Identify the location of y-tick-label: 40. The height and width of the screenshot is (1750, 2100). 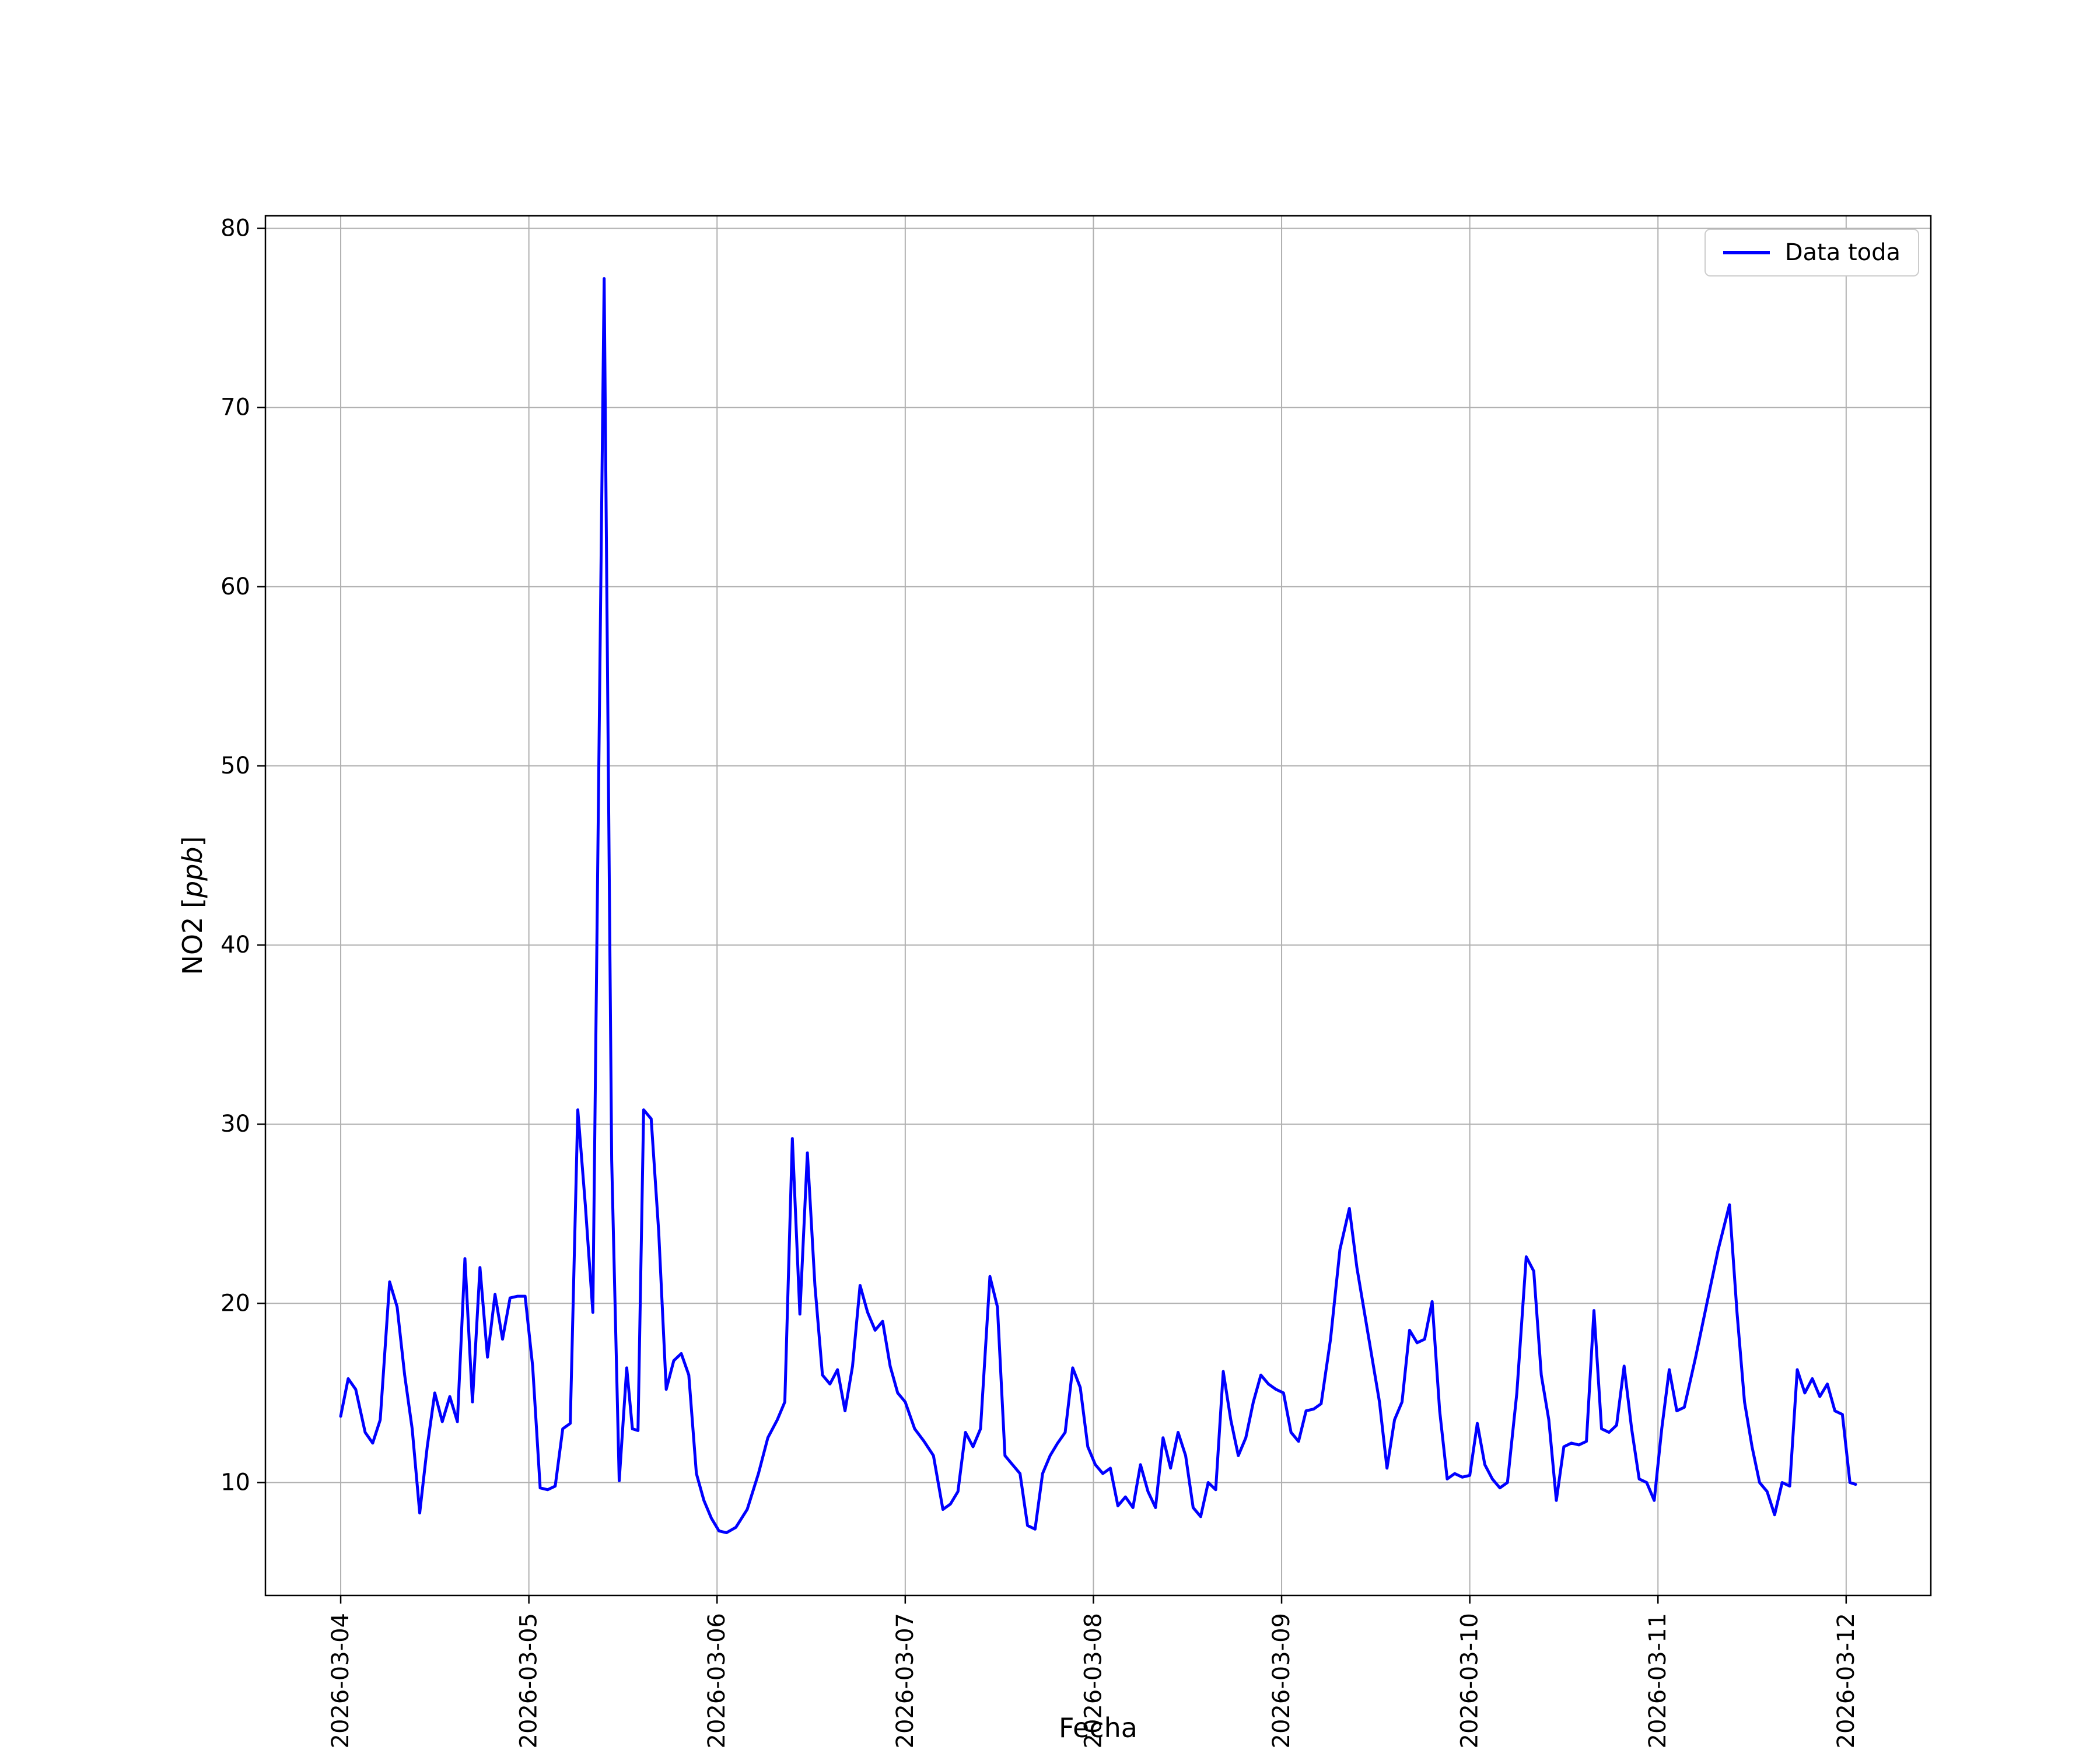
(235, 945).